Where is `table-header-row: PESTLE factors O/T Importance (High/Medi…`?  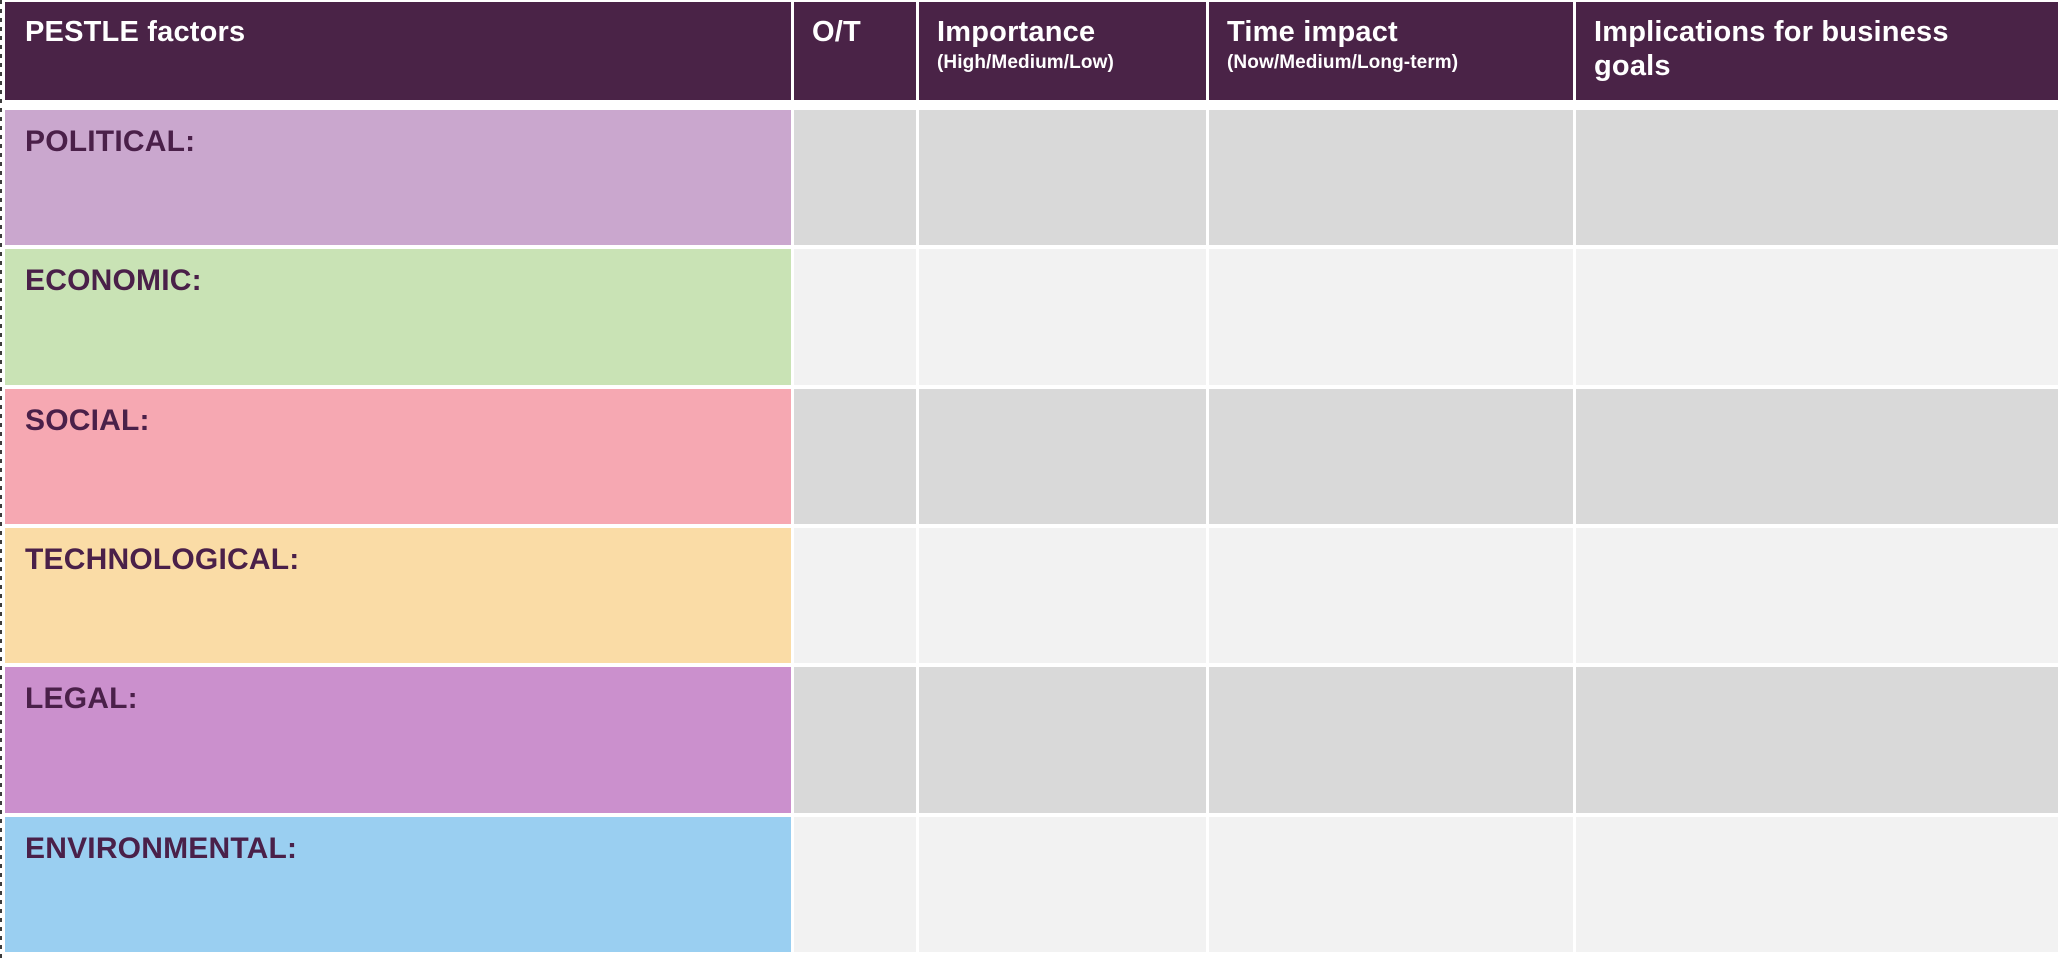 table-header-row: PESTLE factors O/T Importance (High/Medi… is located at coordinates (1031, 51).